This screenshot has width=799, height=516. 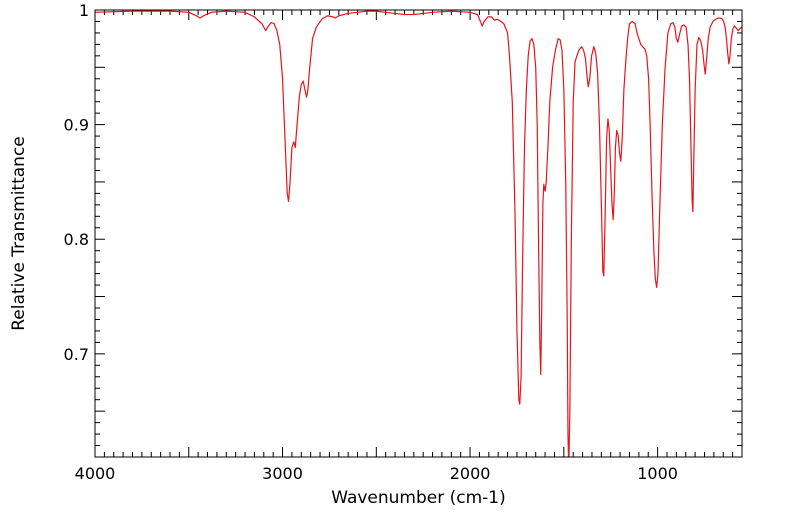 What do you see at coordinates (76, 354) in the screenshot?
I see `y-tick-label: 0.7` at bounding box center [76, 354].